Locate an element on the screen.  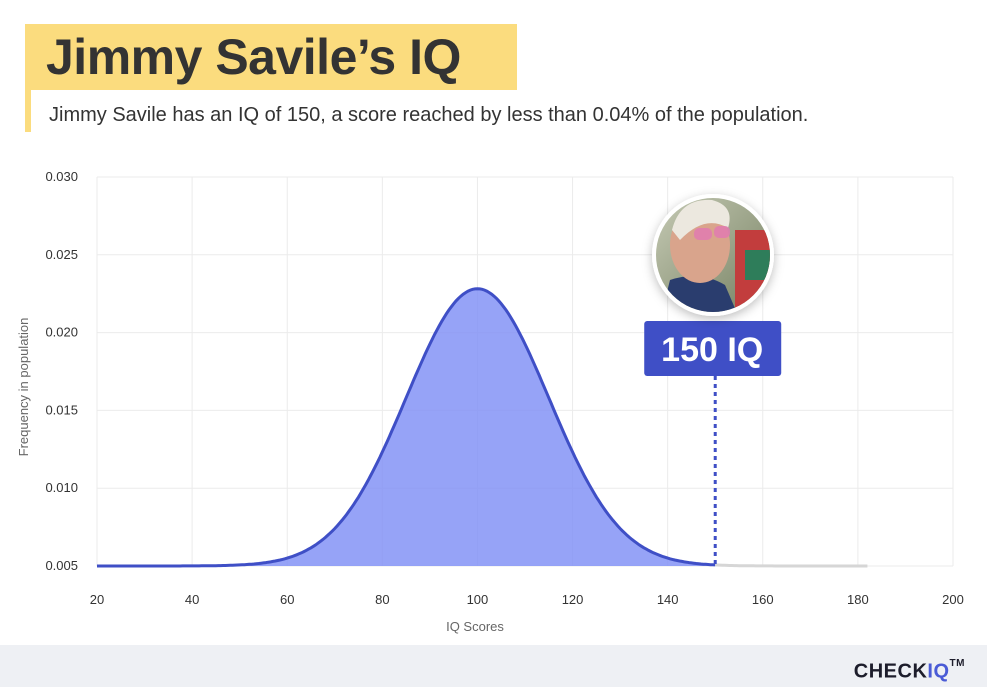
checkiq-logo: CHECKIQTM is located at coordinates (909, 670).